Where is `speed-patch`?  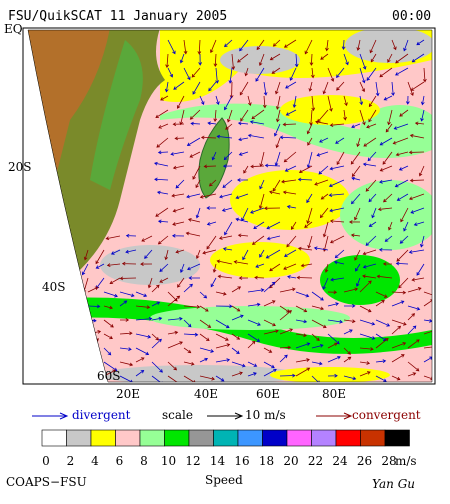 speed-patch is located at coordinates (396, 130).